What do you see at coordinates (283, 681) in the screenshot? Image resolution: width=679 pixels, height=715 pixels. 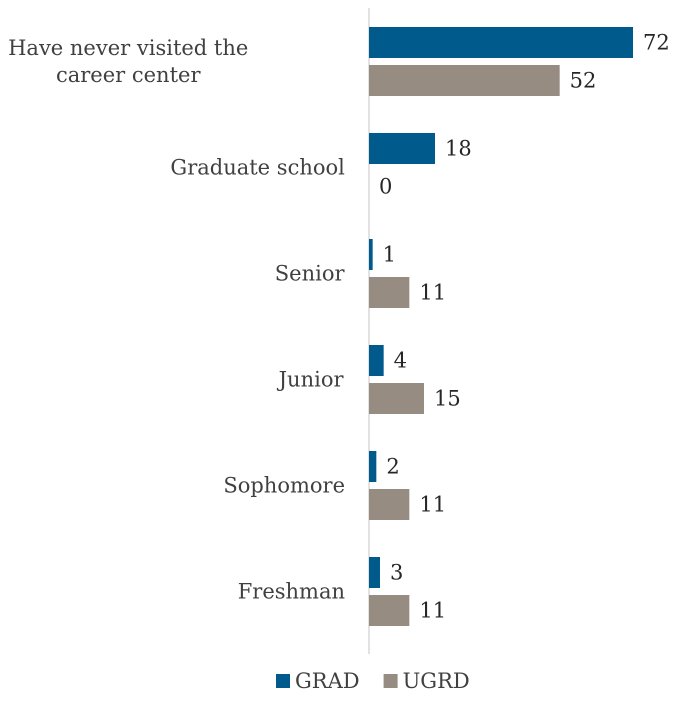 I see `legend-swatch-grad` at bounding box center [283, 681].